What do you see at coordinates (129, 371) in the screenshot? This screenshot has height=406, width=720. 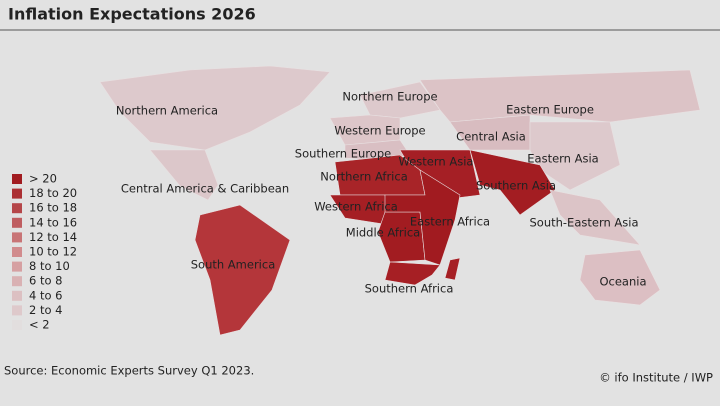 I see `source: Source: Economic Experts Survey Q1 2023.` at bounding box center [129, 371].